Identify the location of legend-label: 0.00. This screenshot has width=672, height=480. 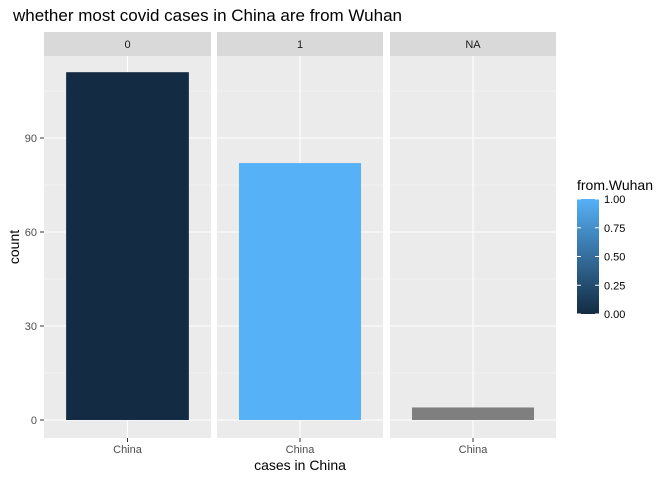
(614, 315).